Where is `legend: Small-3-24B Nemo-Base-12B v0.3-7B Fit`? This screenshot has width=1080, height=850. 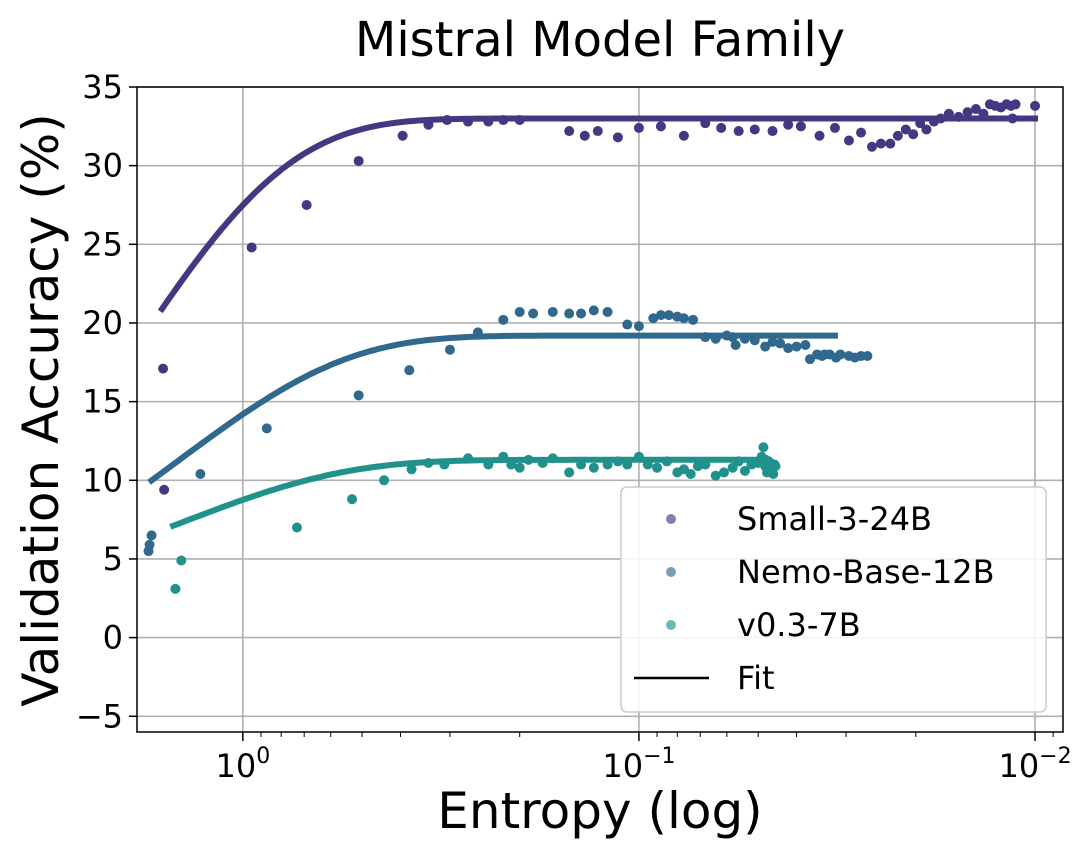 legend: Small-3-24B Nemo-Base-12B v0.3-7B Fit is located at coordinates (833, 599).